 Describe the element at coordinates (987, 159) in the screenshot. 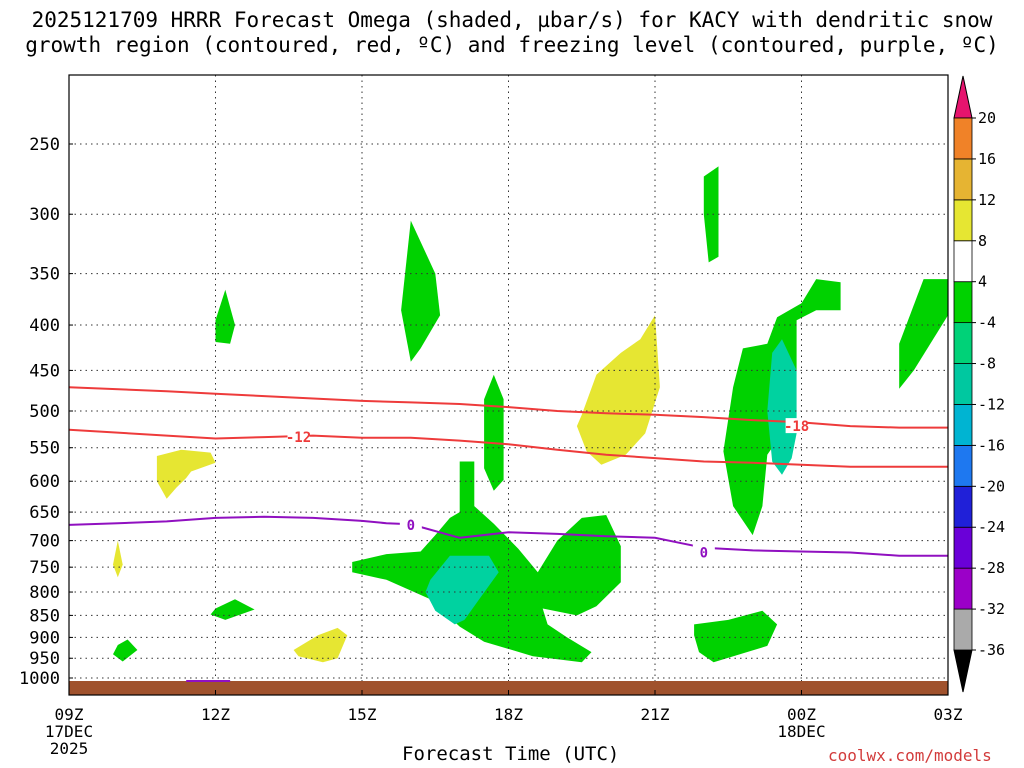

I see `colorbar-label: 16` at that location.